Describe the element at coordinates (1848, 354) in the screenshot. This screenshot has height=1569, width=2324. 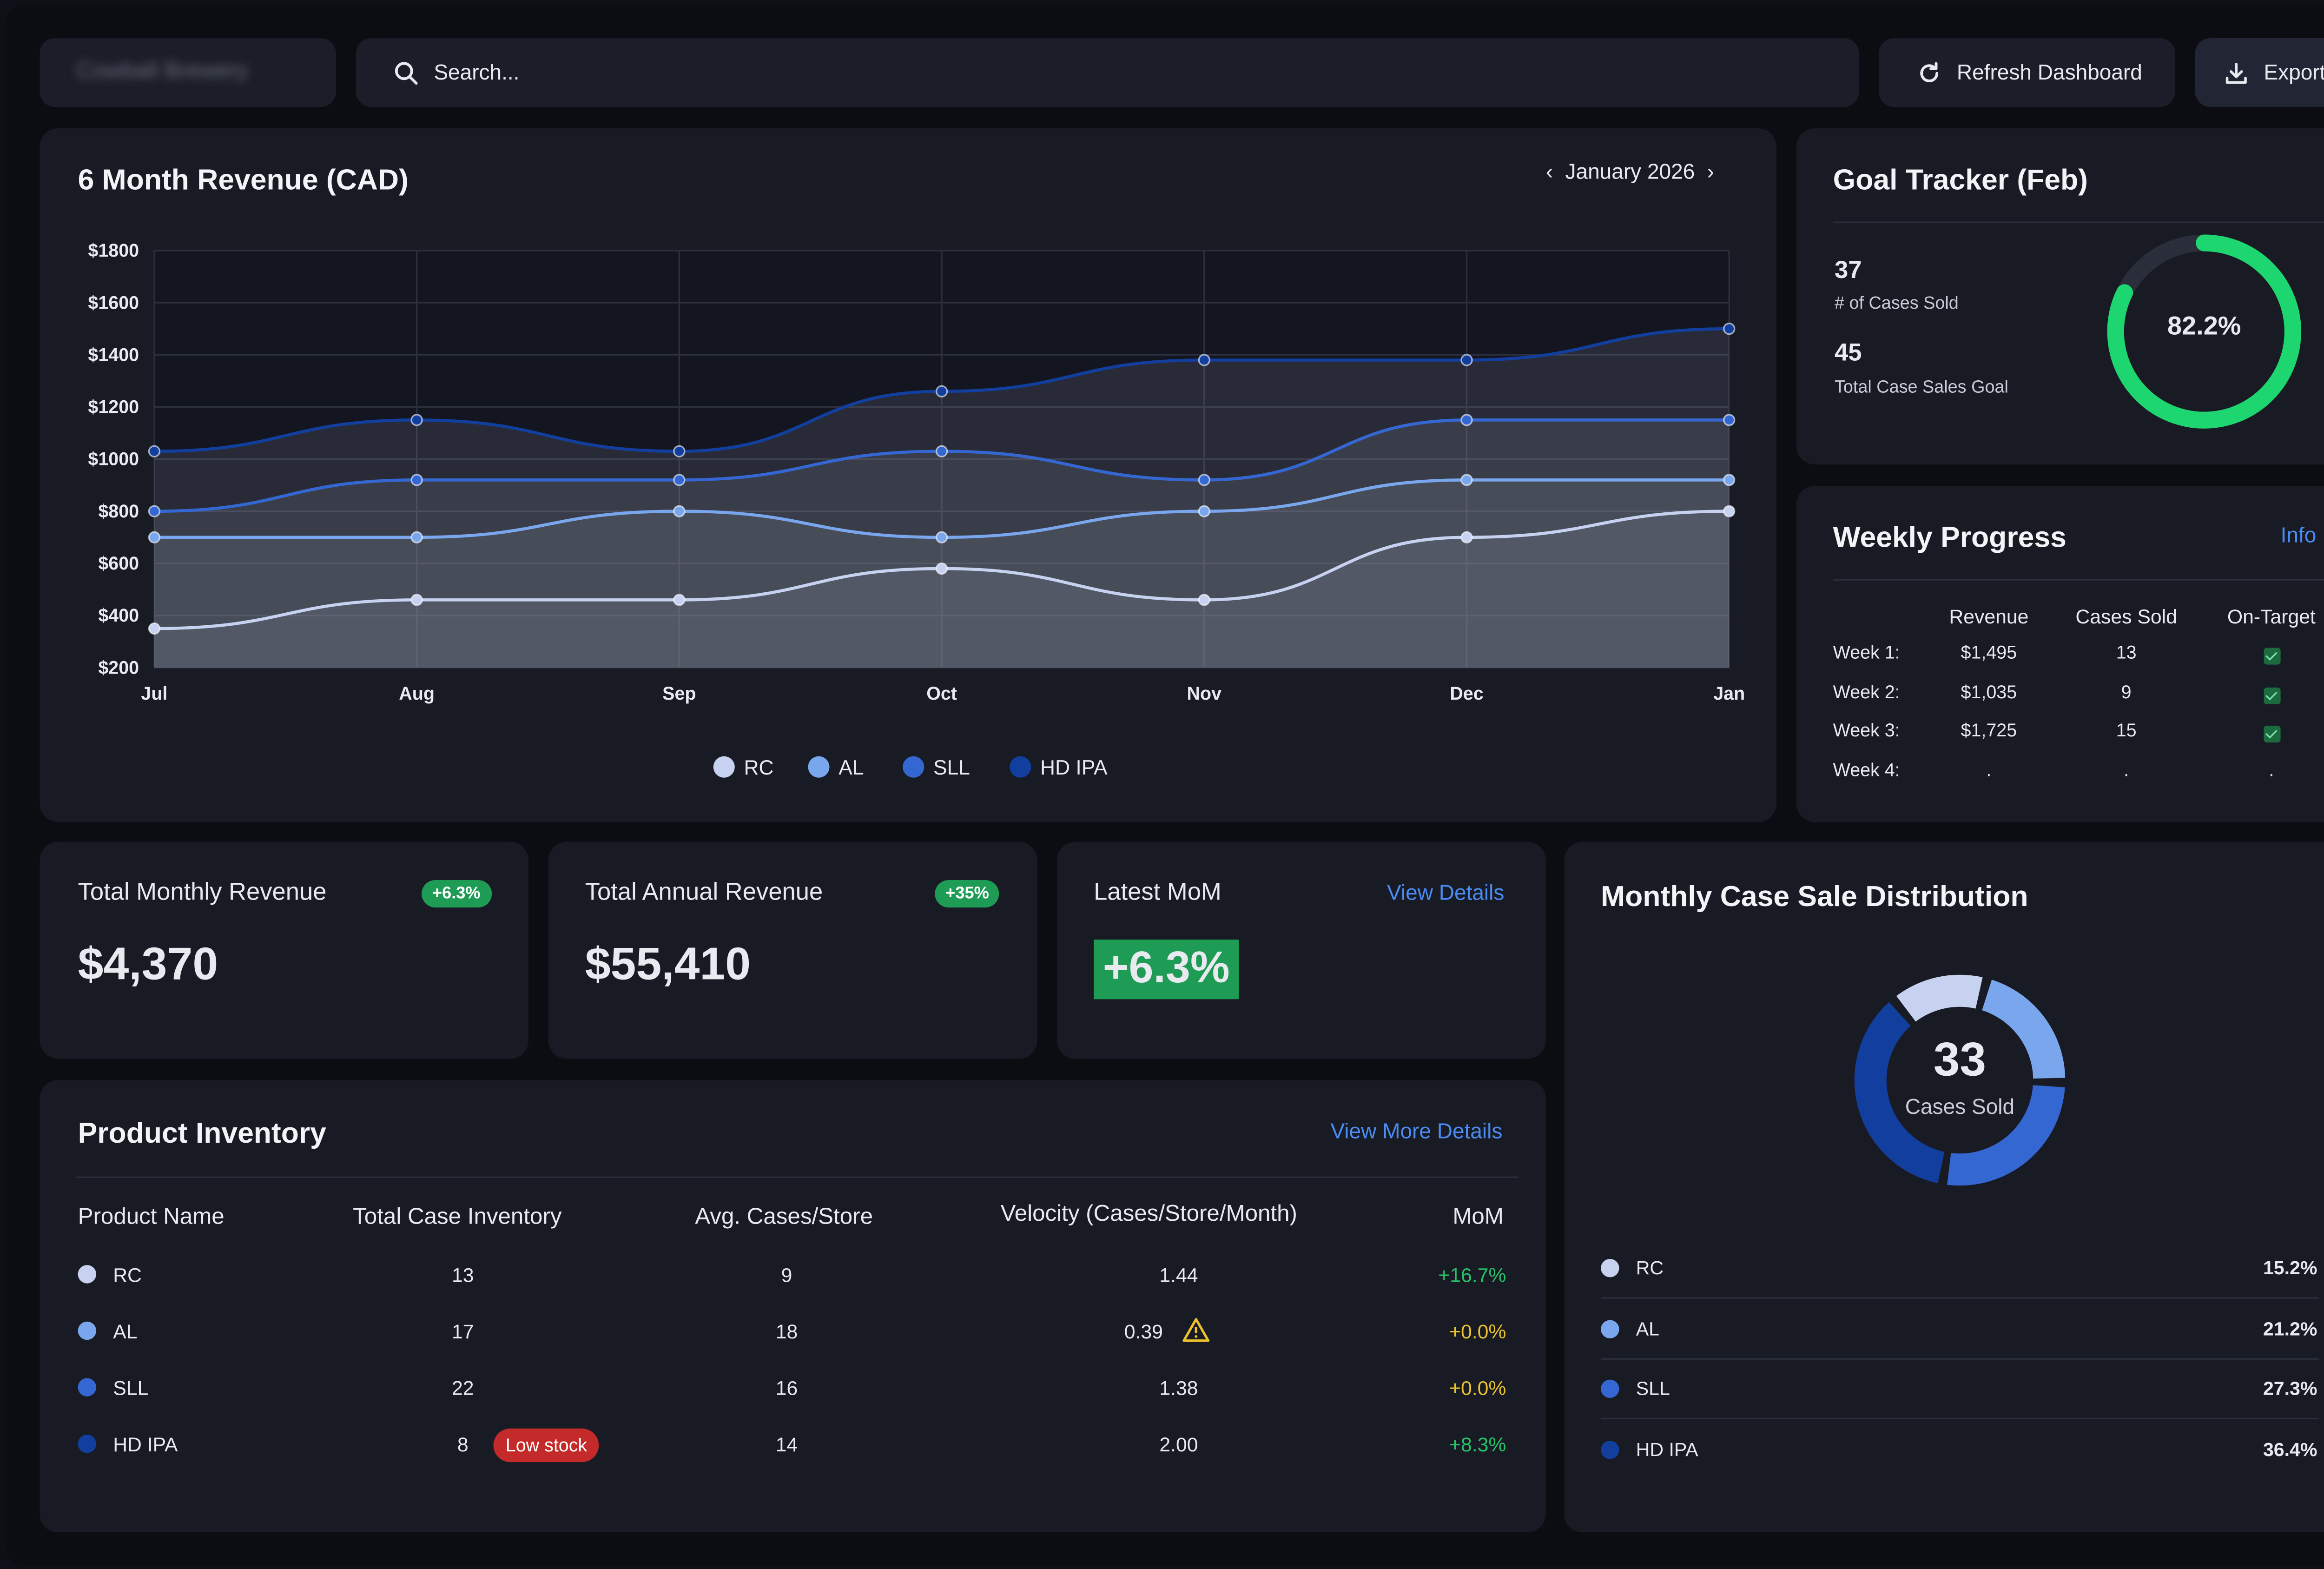
I see `case-goal-value: 45` at that location.